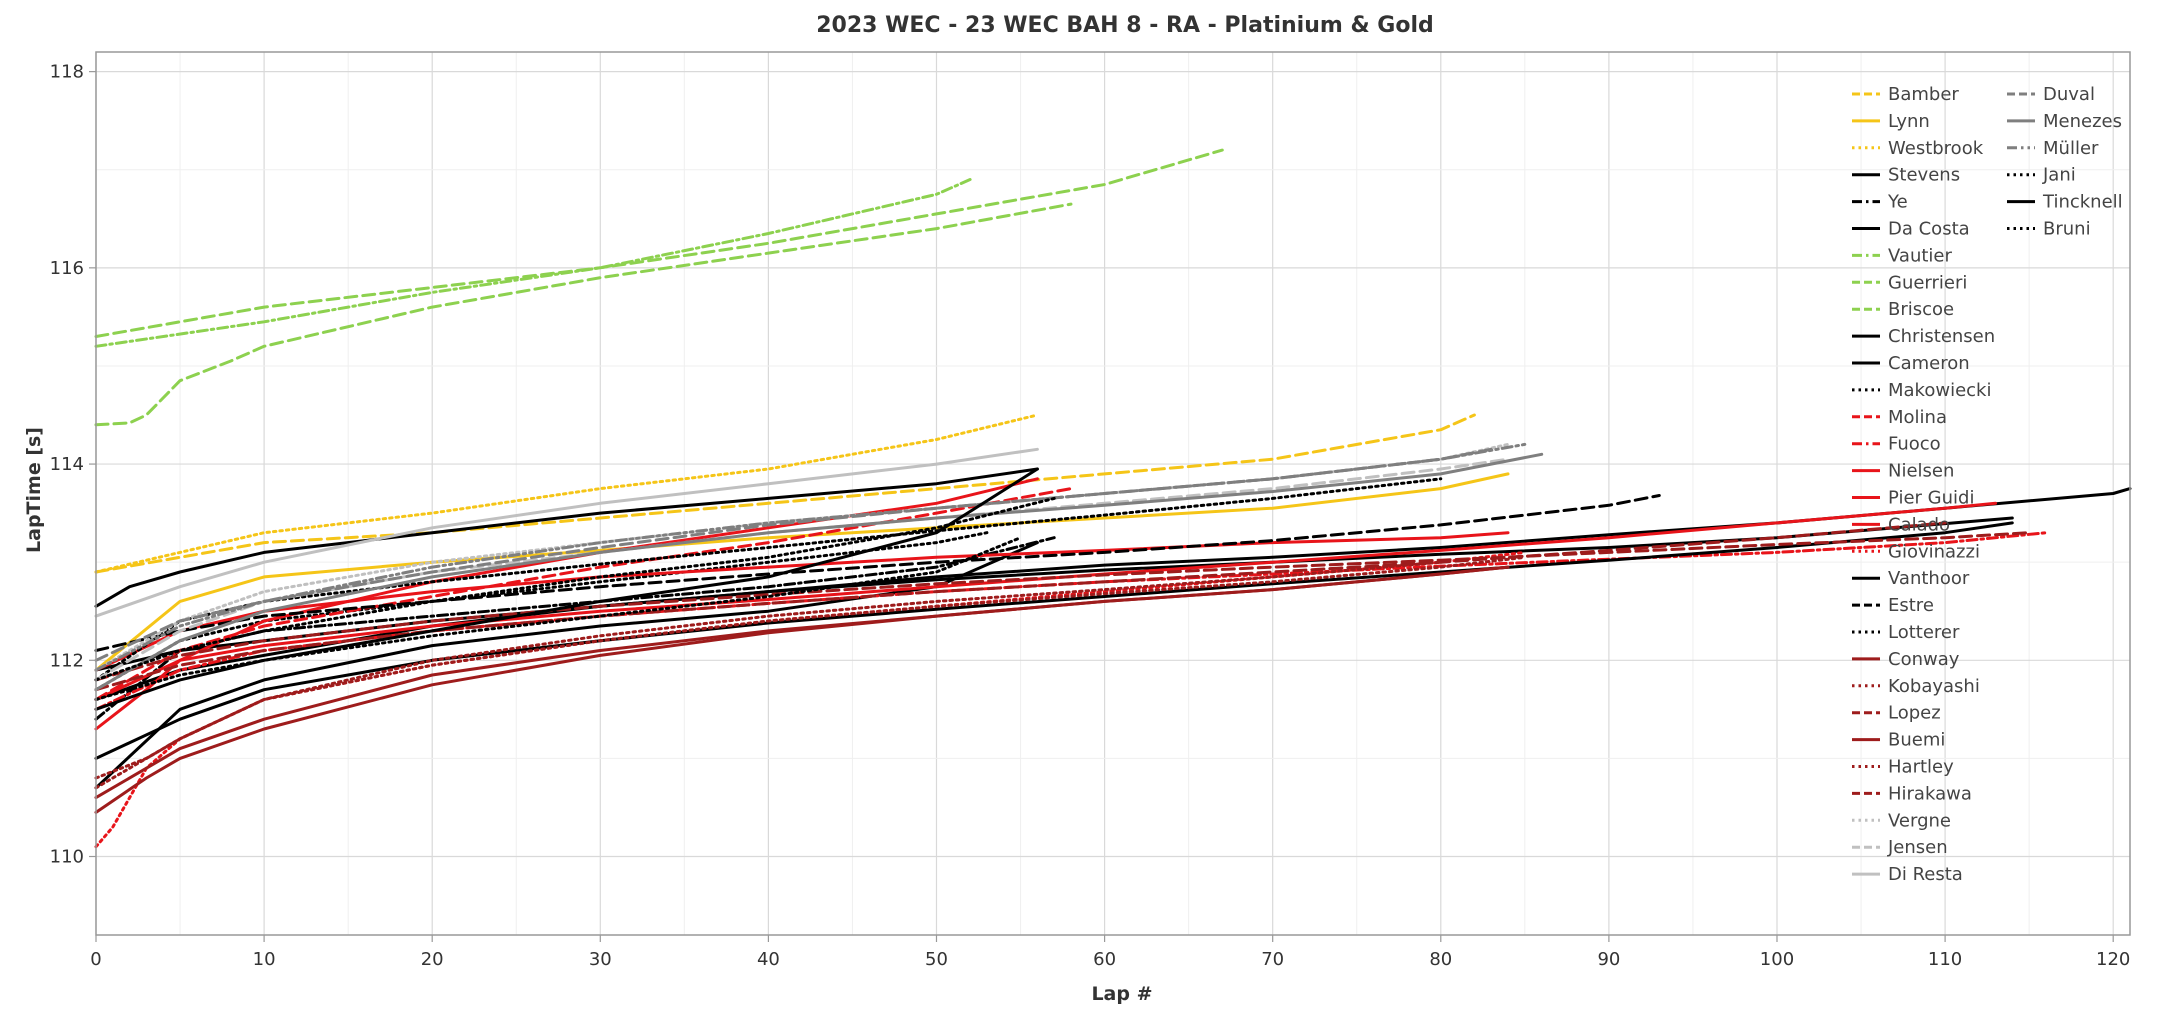 Image resolution: width=2170 pixels, height=1012 pixels. Describe the element at coordinates (1936, 148) in the screenshot. I see `legend-label: Westbrook` at that location.